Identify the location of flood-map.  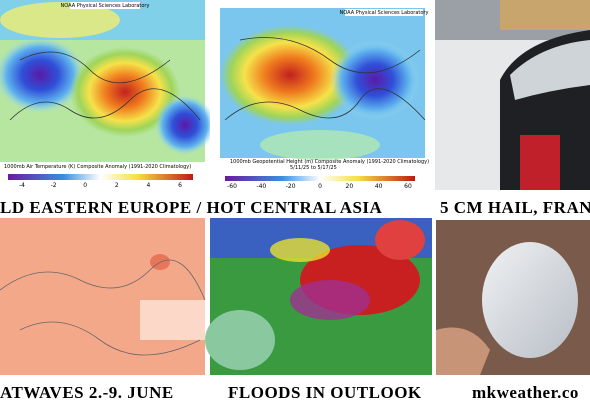
(318, 296).